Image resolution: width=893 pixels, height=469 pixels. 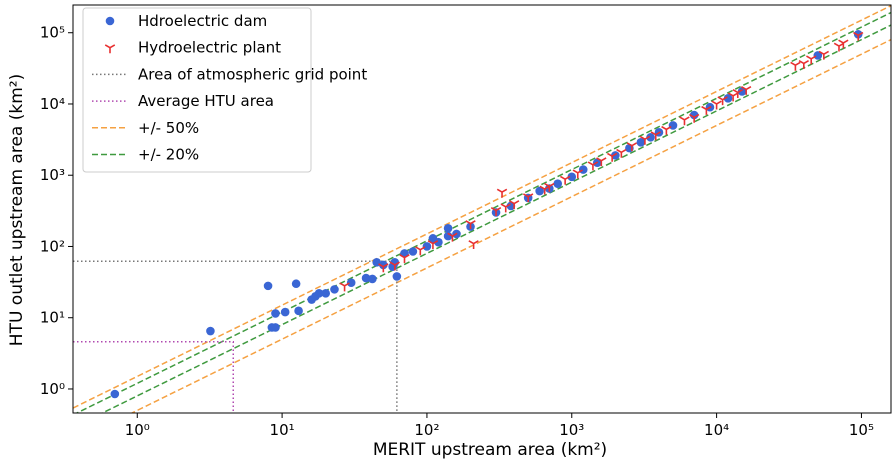 What do you see at coordinates (52, 104) in the screenshot?
I see `y-tick-label: 10⁴` at bounding box center [52, 104].